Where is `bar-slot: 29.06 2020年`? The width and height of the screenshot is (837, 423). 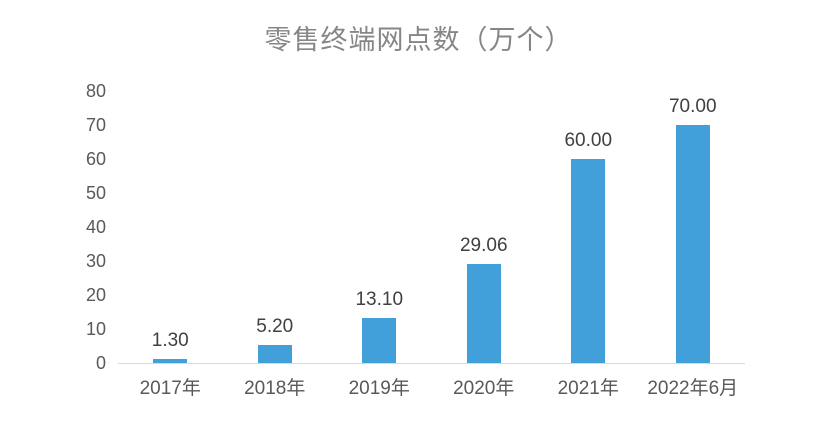
bar-slot: 29.06 2020年 is located at coordinates (484, 245).